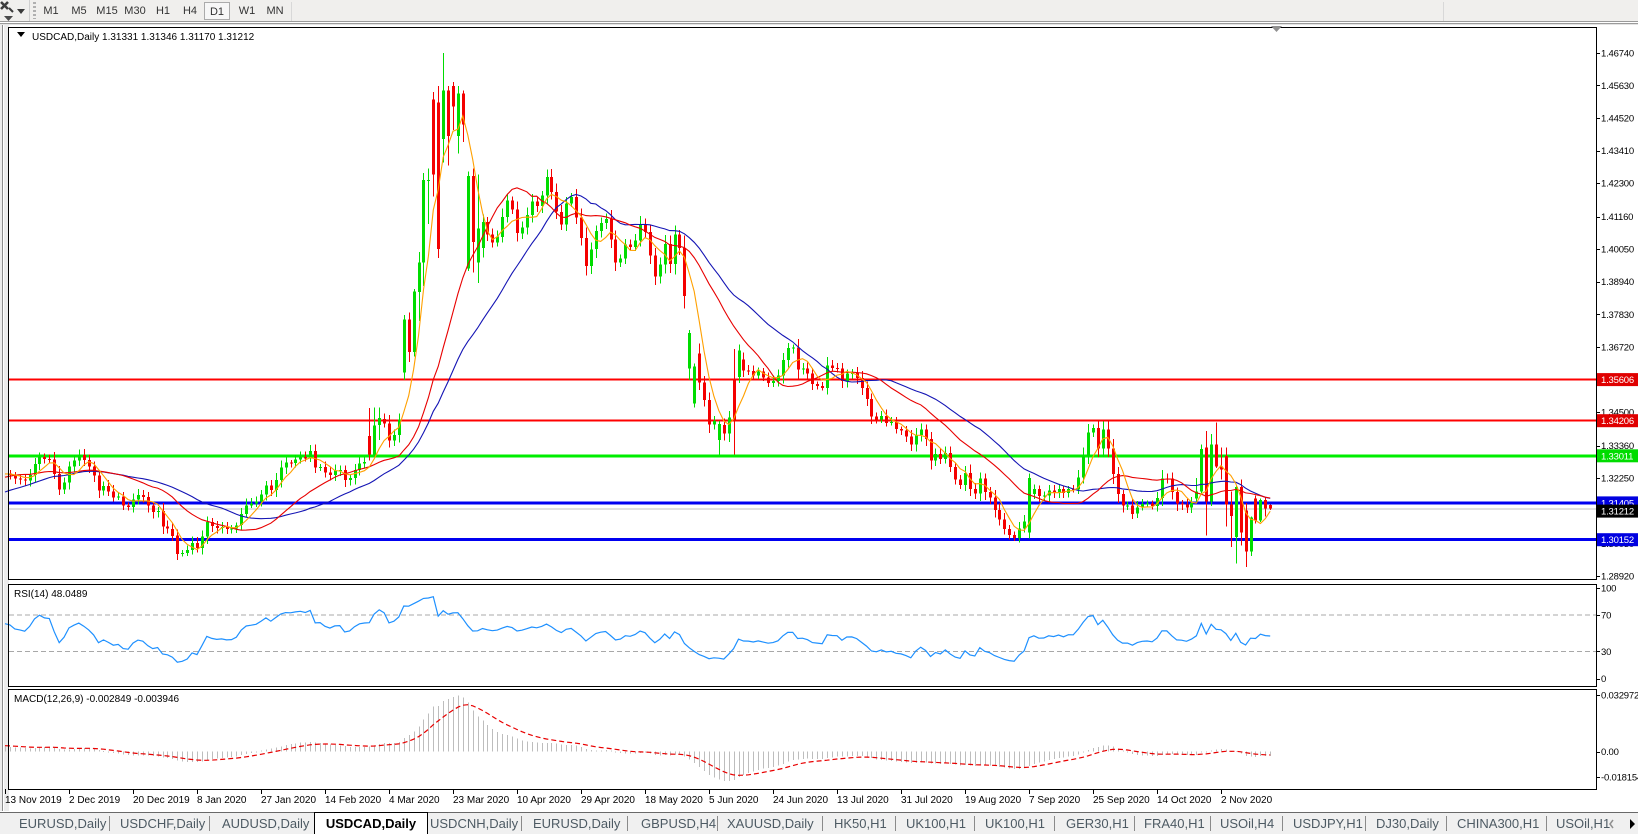 The width and height of the screenshot is (1638, 834). I want to click on svg-text: 1.28920, so click(1617, 576).